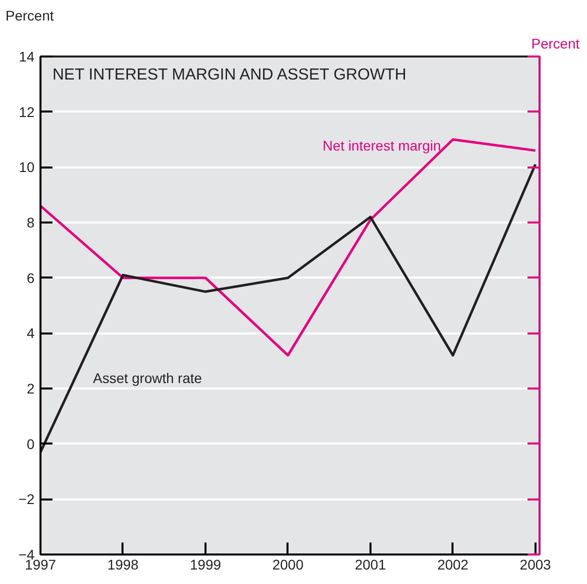 The height and width of the screenshot is (584, 587). I want to click on x-tick-label: 2002, so click(453, 564).